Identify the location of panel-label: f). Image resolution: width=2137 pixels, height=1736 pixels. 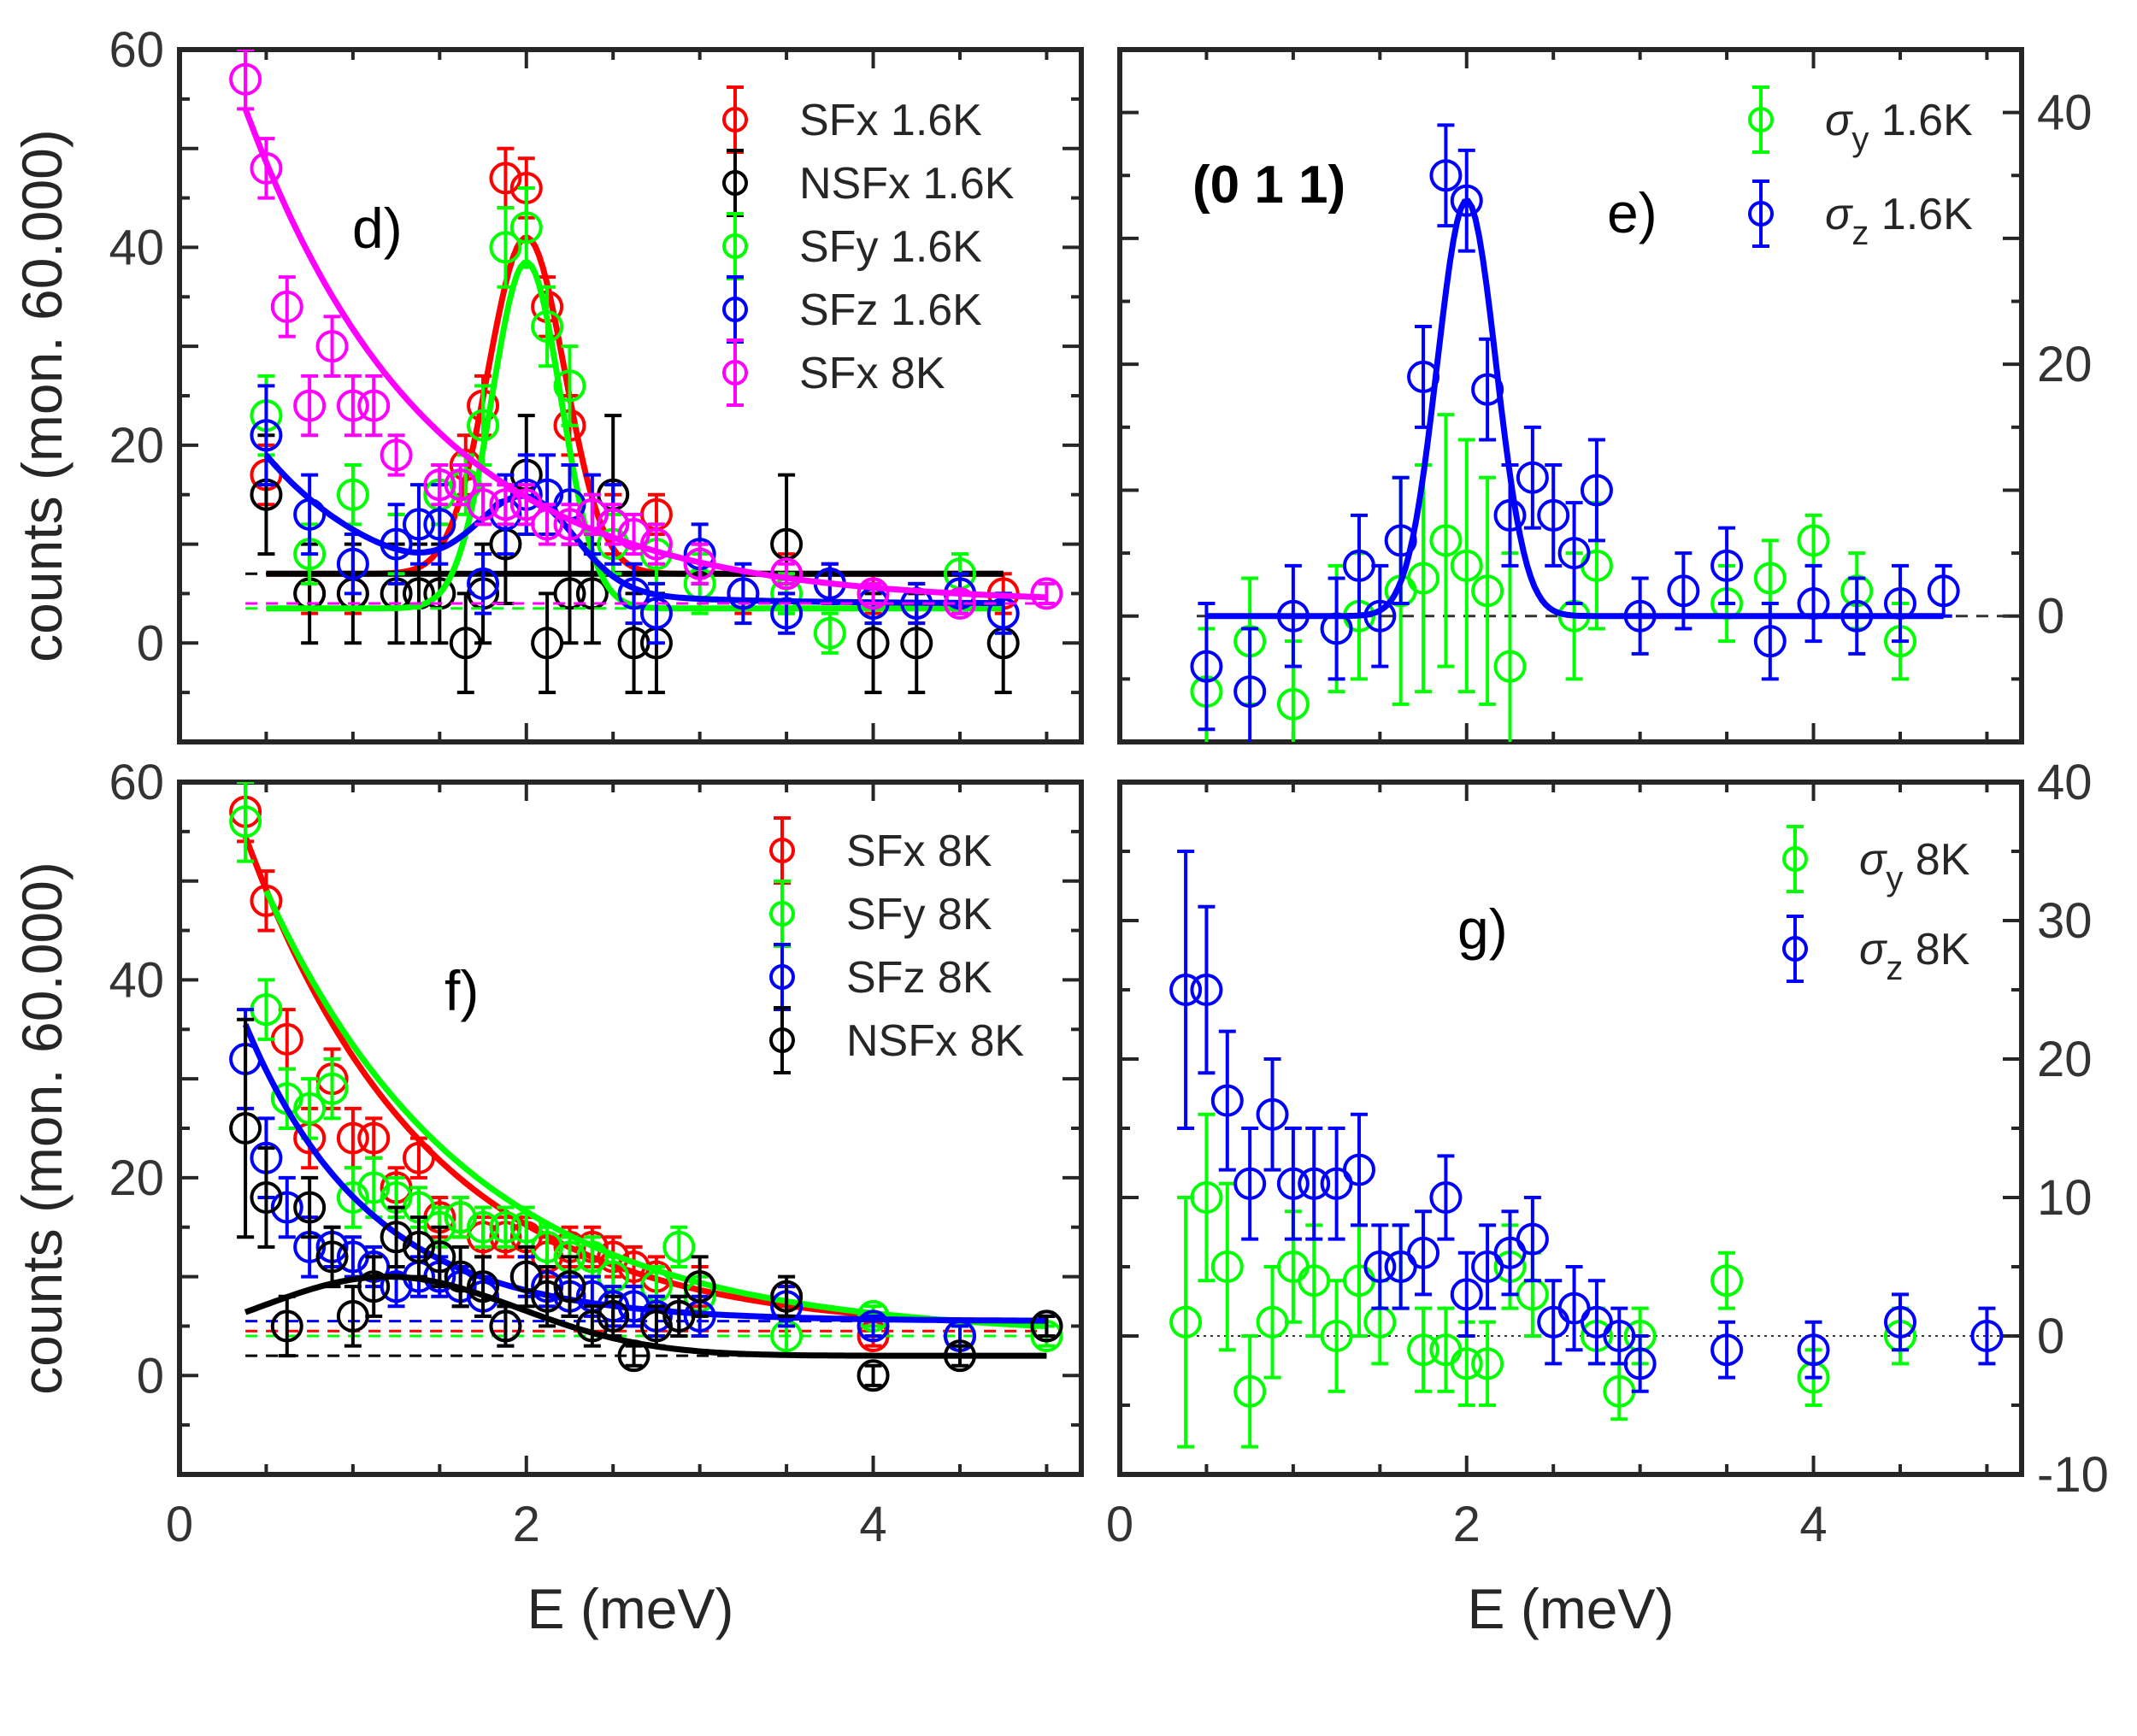
(462, 991).